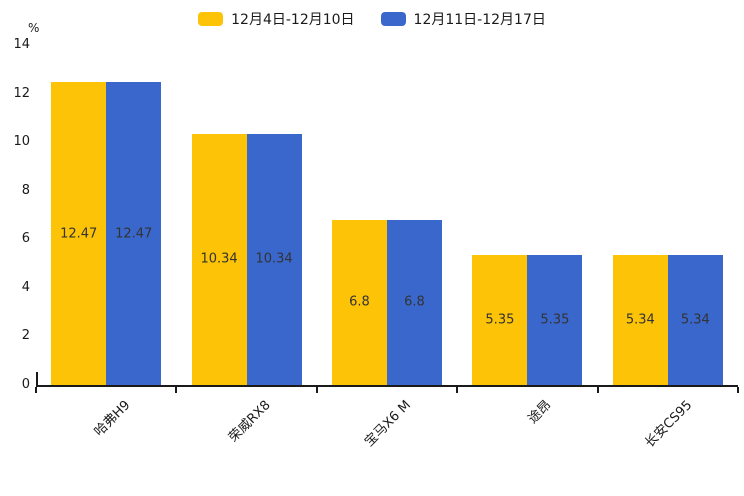 The image size is (744, 496). I want to click on legend-label: 12月4日-12月10日, so click(293, 20).